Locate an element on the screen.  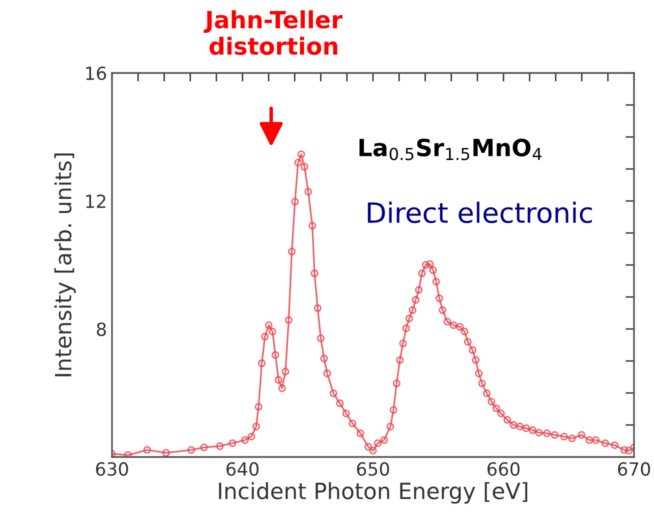
text: Jahn-Teller distortion is located at coordinates (273, 32).